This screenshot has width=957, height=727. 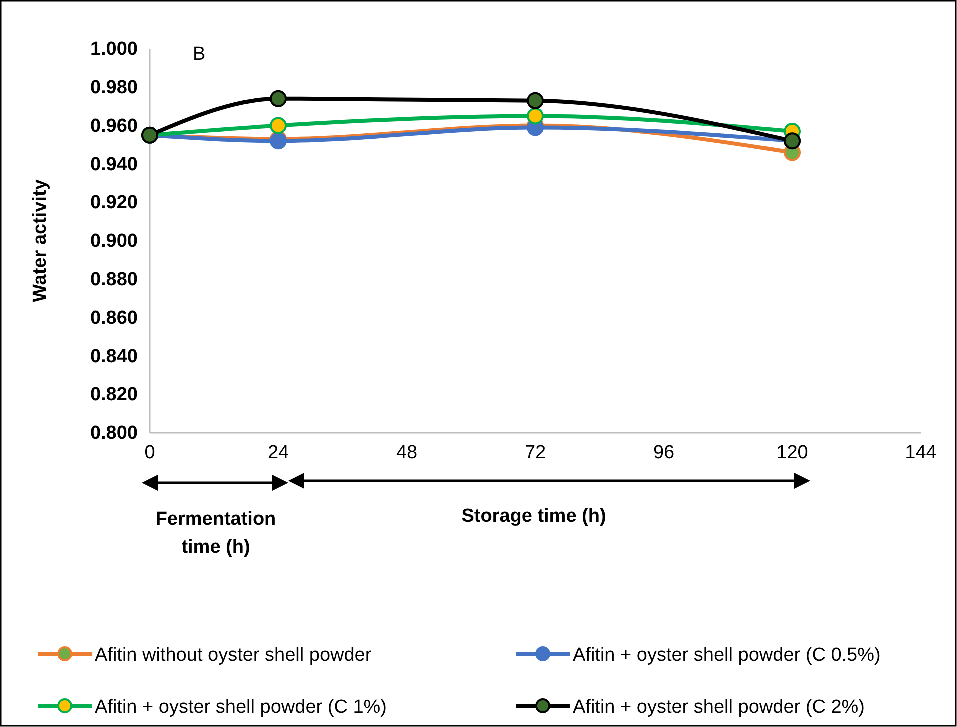 I want to click on y-tick-label: 0.880, so click(x=114, y=279).